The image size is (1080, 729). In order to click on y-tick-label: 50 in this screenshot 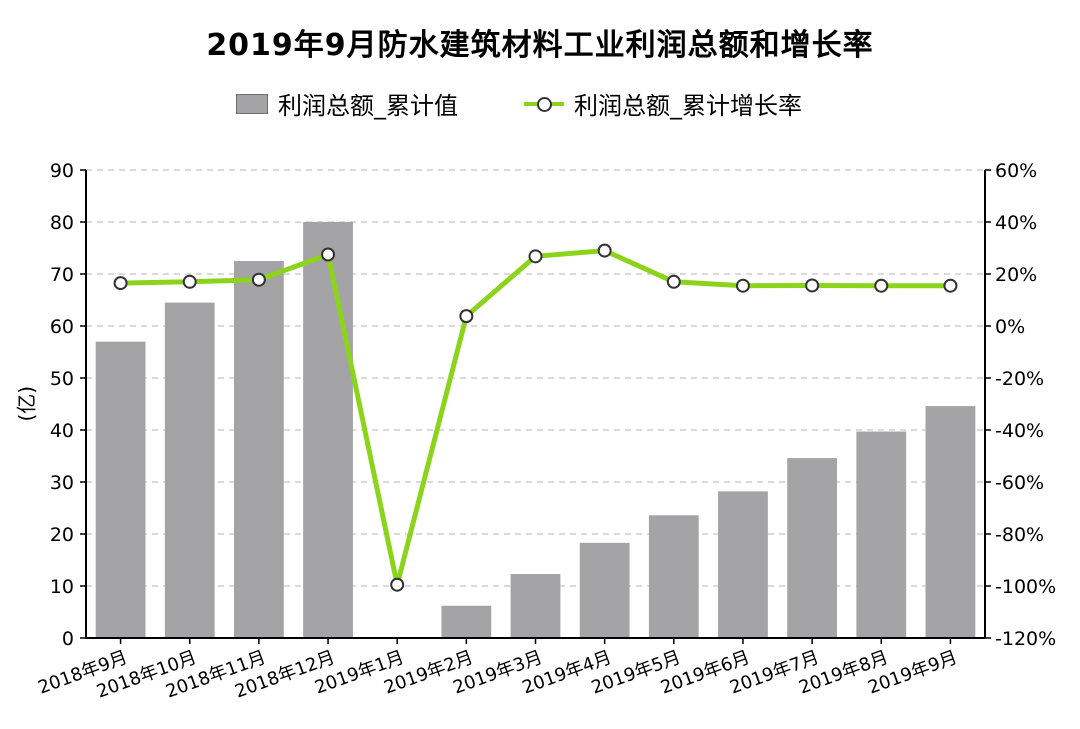, I will do `click(62, 379)`.